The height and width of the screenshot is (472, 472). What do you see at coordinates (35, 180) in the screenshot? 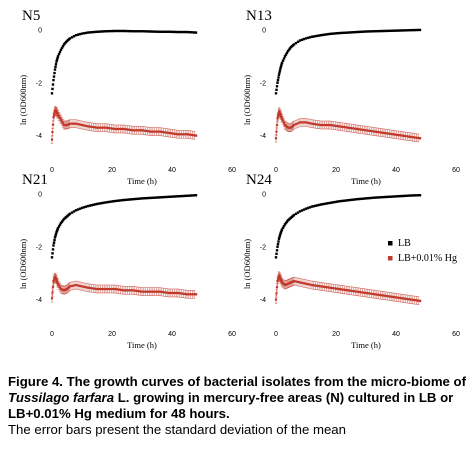
I see `panel-title: N21` at bounding box center [35, 180].